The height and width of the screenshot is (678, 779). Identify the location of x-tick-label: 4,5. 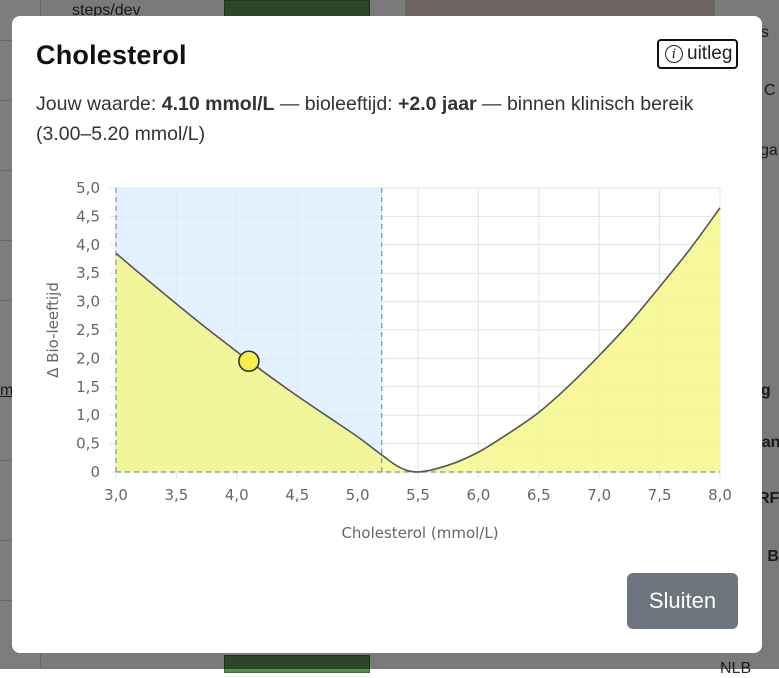
(297, 495).